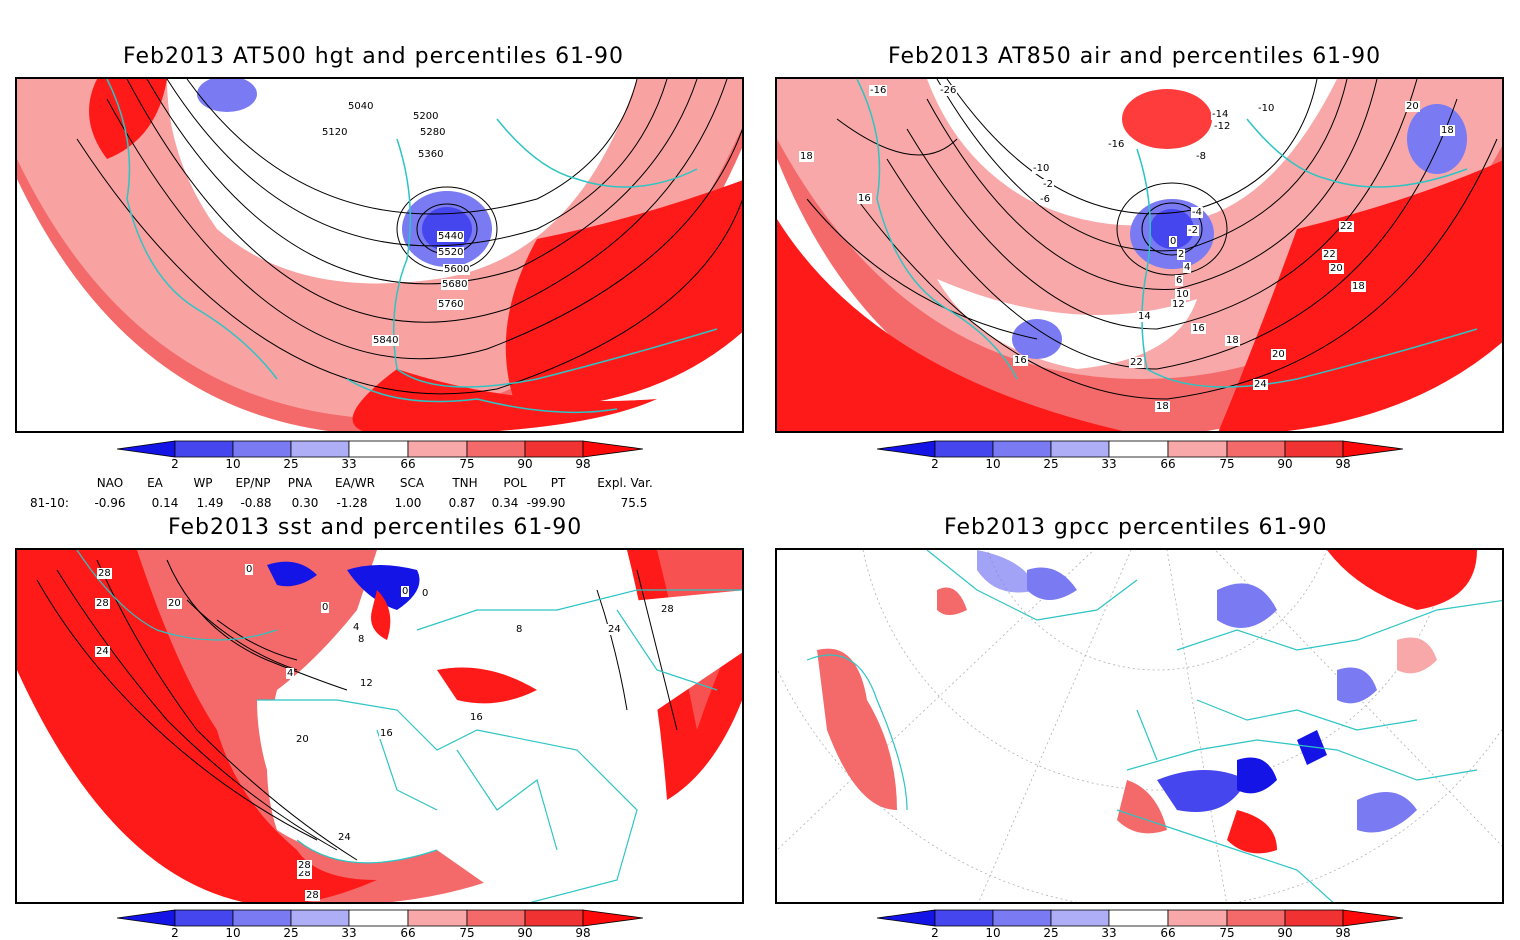 The width and height of the screenshot is (1520, 940). I want to click on colorbar-tick-label: 98, so click(1343, 933).